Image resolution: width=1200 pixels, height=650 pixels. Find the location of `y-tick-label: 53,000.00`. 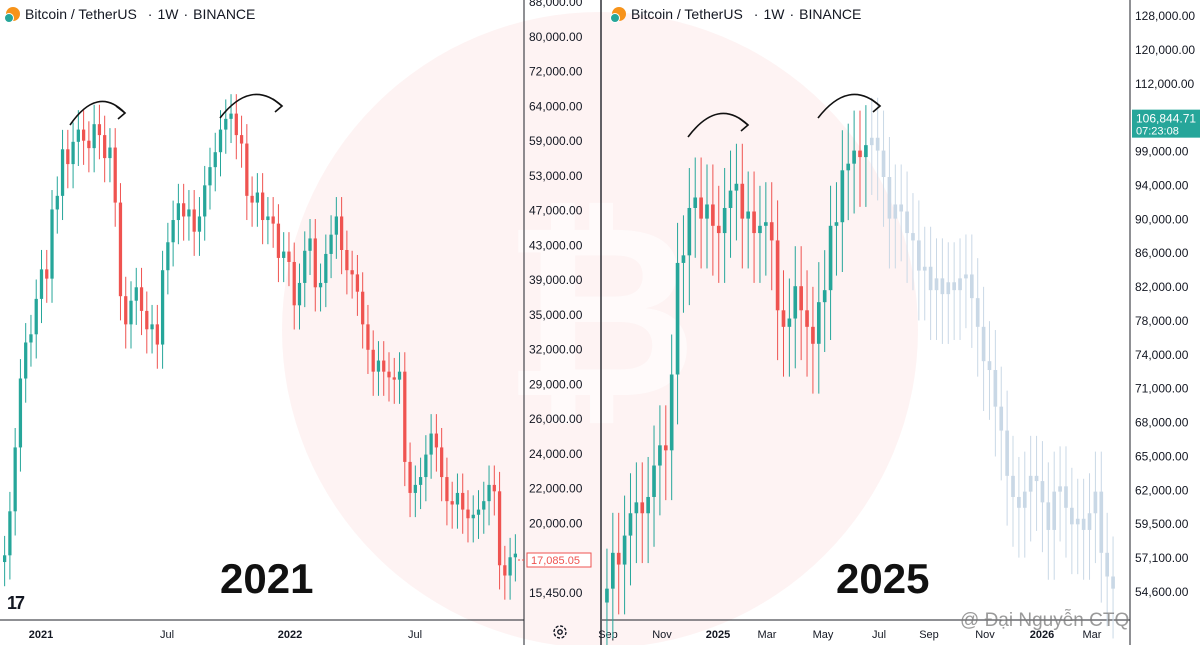

y-tick-label: 53,000.00 is located at coordinates (556, 176).